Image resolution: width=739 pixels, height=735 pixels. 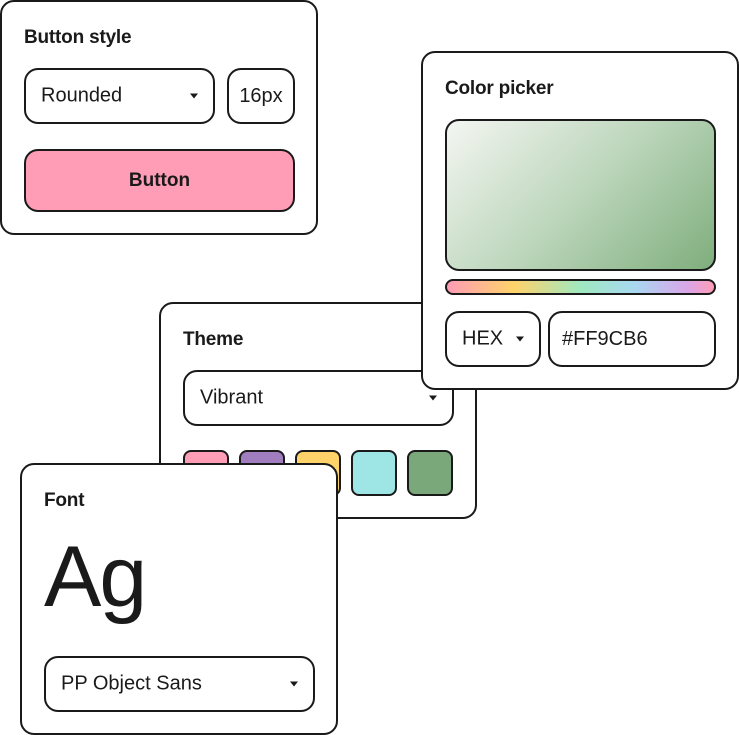 I want to click on button-style-title: Button style, so click(x=78, y=37).